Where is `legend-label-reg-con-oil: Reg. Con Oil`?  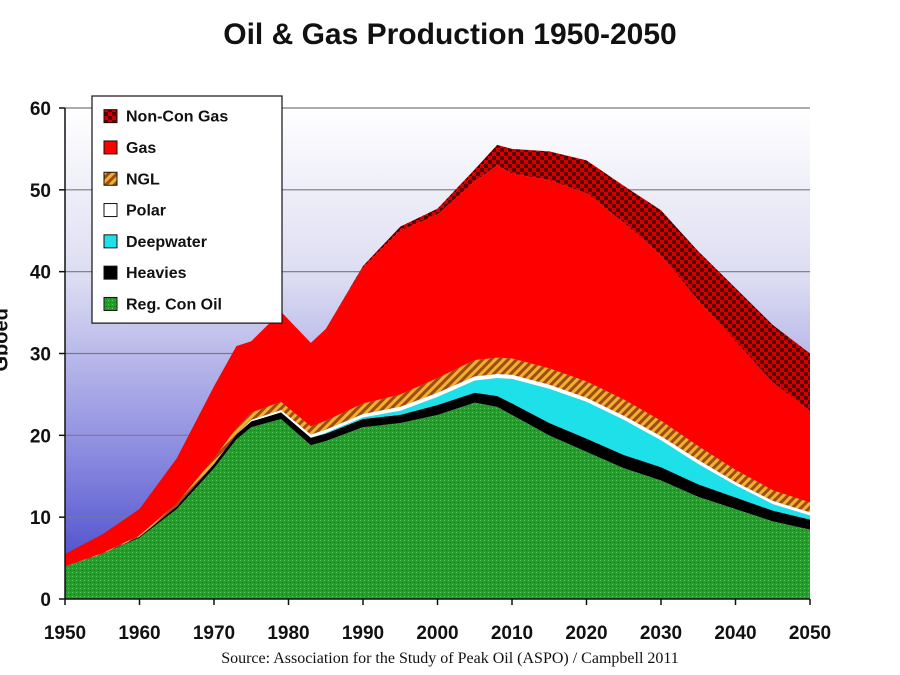
legend-label-reg-con-oil: Reg. Con Oil is located at coordinates (174, 304).